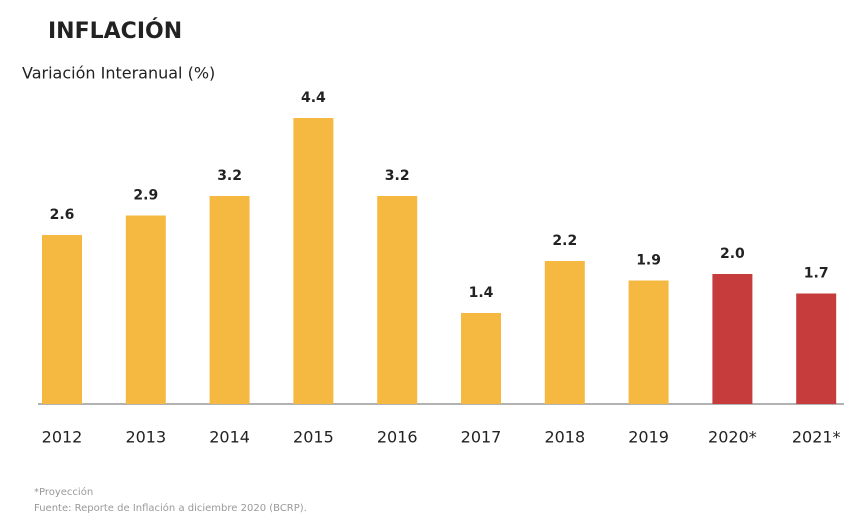 This screenshot has width=844, height=522. I want to click on x-tick-label: 2020*, so click(732, 437).